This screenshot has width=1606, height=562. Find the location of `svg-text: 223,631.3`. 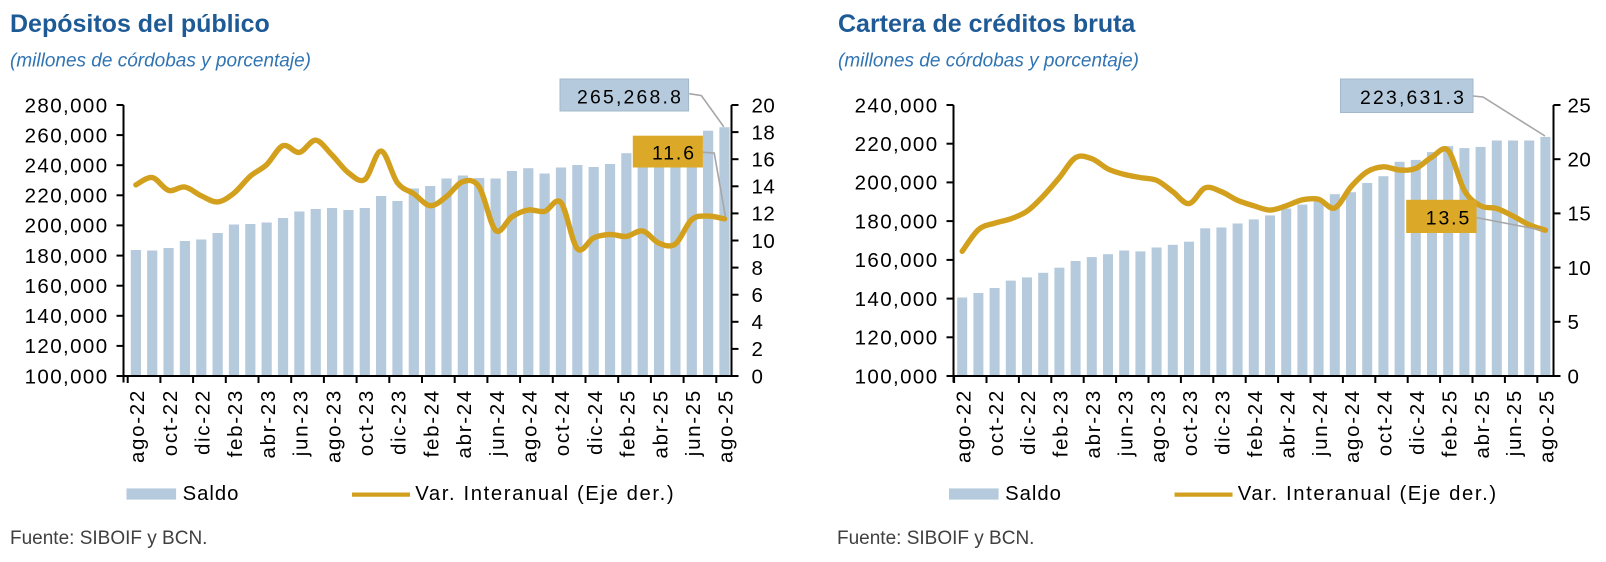

svg-text: 223,631.3 is located at coordinates (1413, 98).